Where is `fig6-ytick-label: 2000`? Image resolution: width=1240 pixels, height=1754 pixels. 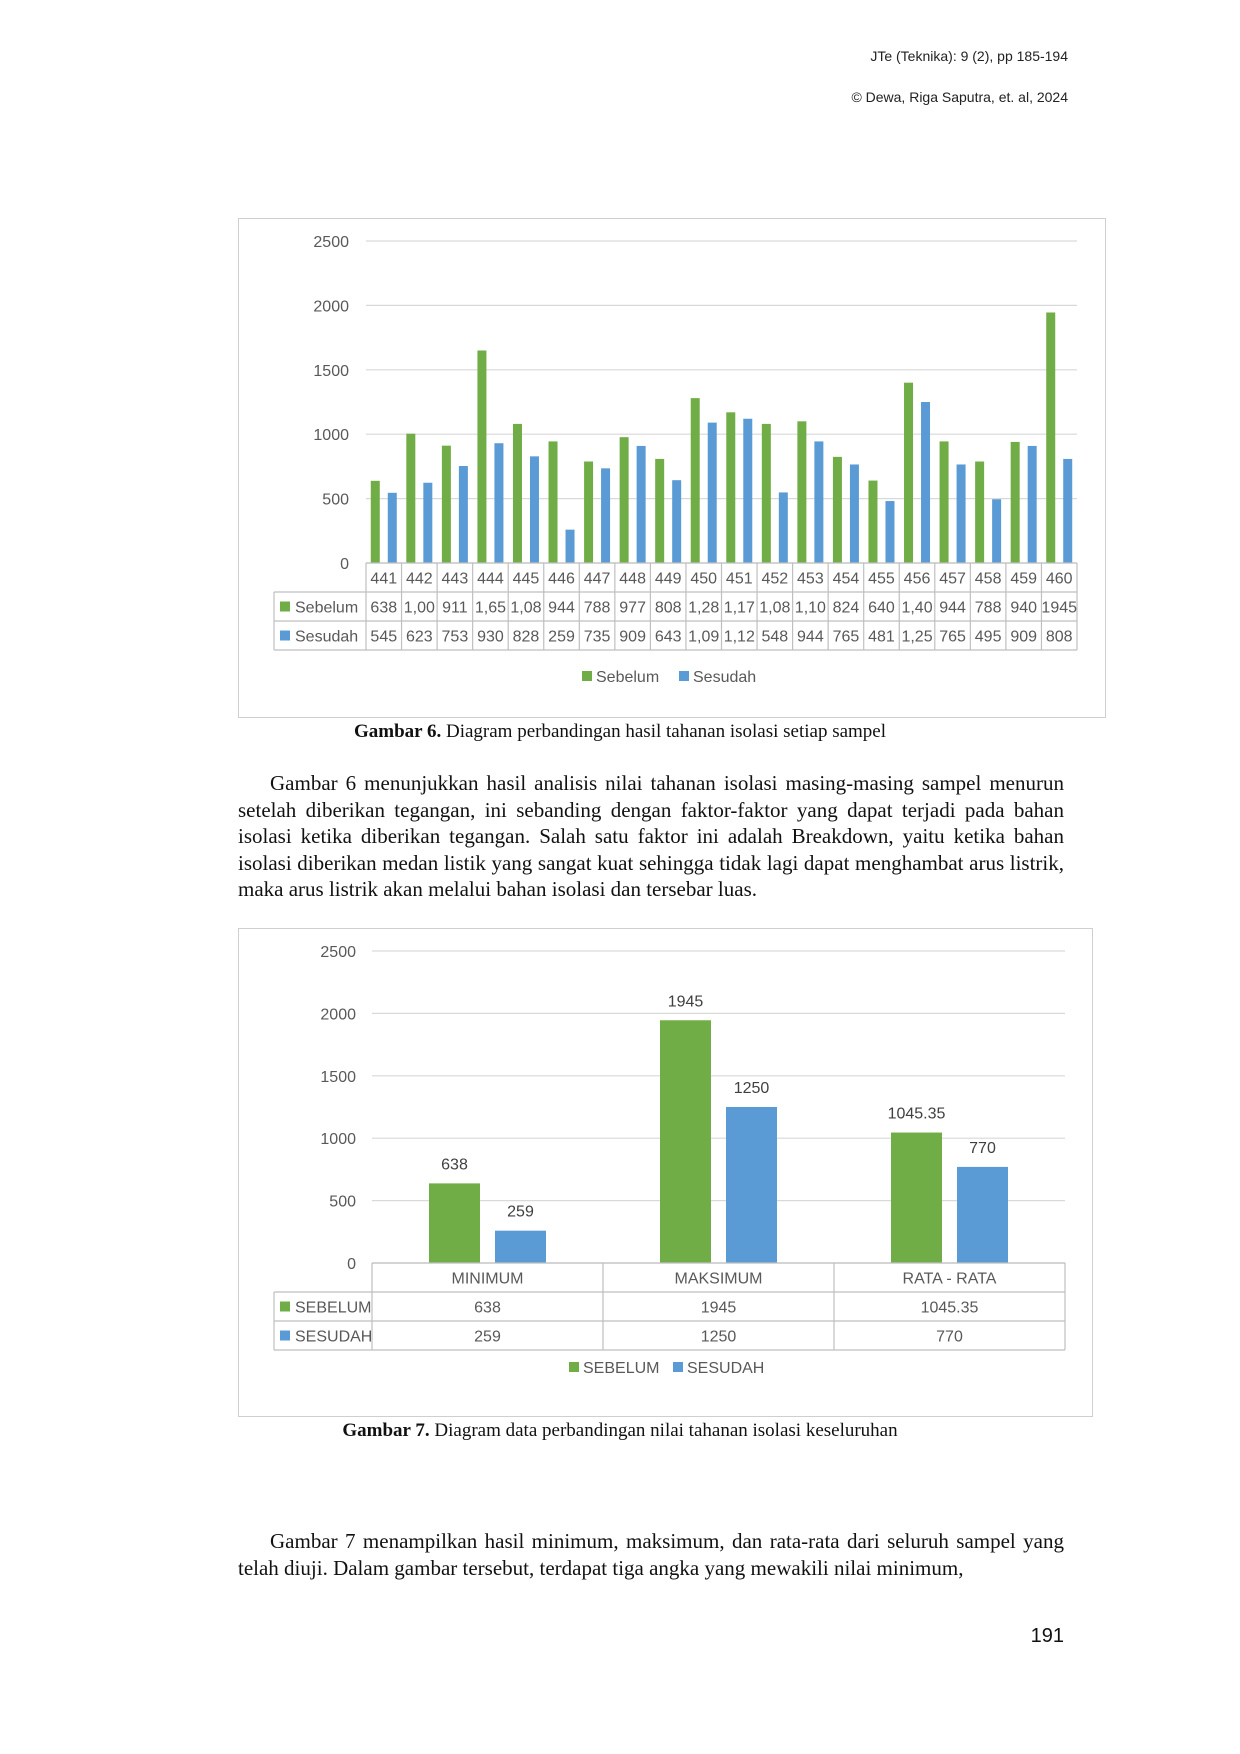
fig6-ytick-label: 2000 is located at coordinates (331, 306).